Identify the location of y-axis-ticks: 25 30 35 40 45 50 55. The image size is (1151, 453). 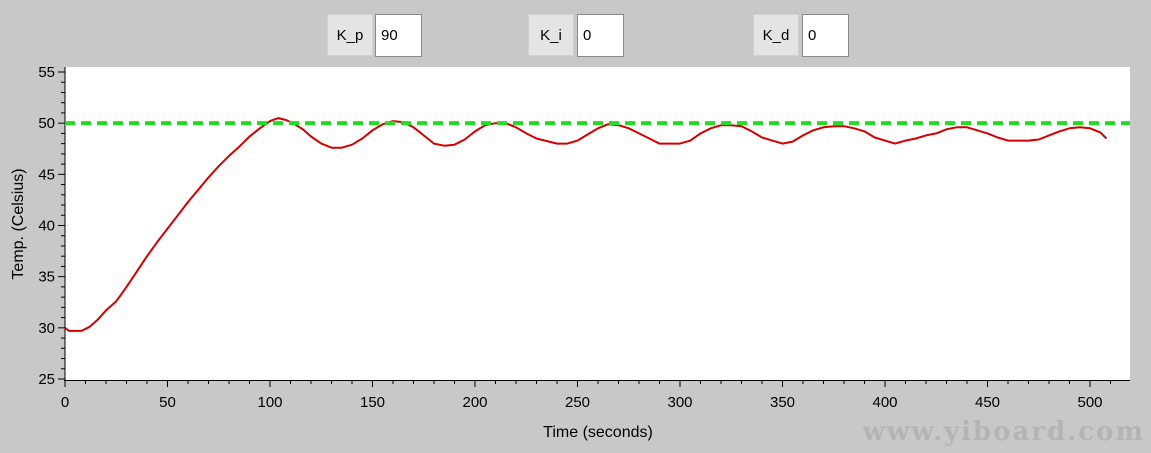
(51, 226).